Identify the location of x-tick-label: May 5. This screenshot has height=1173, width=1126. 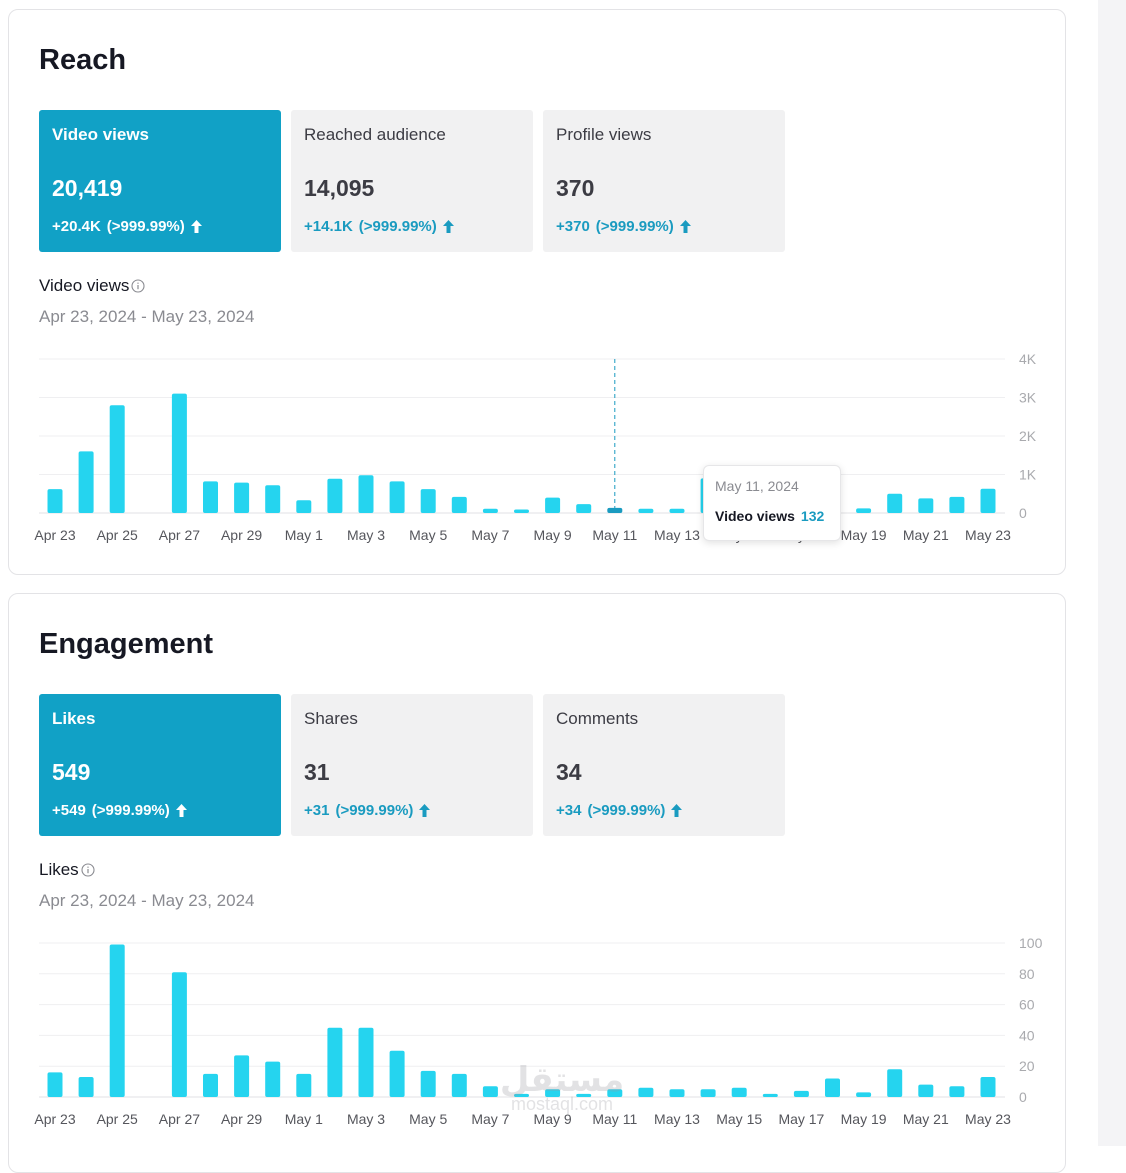
(428, 535).